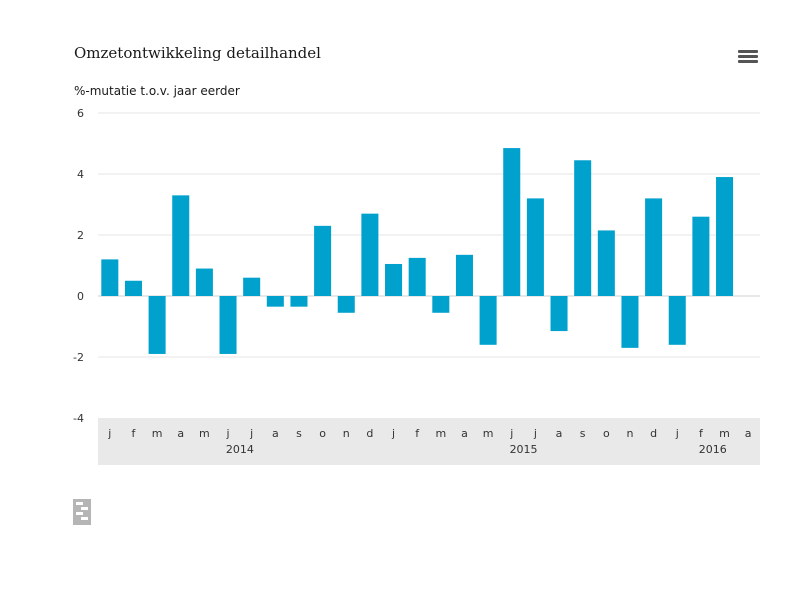  I want to click on chart-title: Omzetontwikkeling detailhandel, so click(197, 53).